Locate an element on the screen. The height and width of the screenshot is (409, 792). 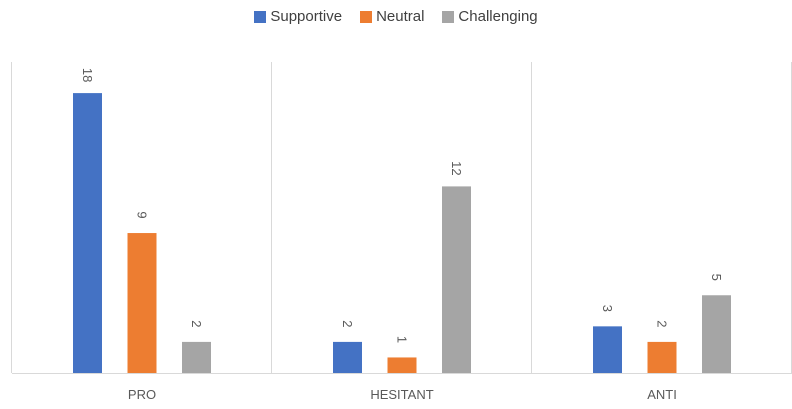
data-label-hesitant-challenging: 12 is located at coordinates (456, 168).